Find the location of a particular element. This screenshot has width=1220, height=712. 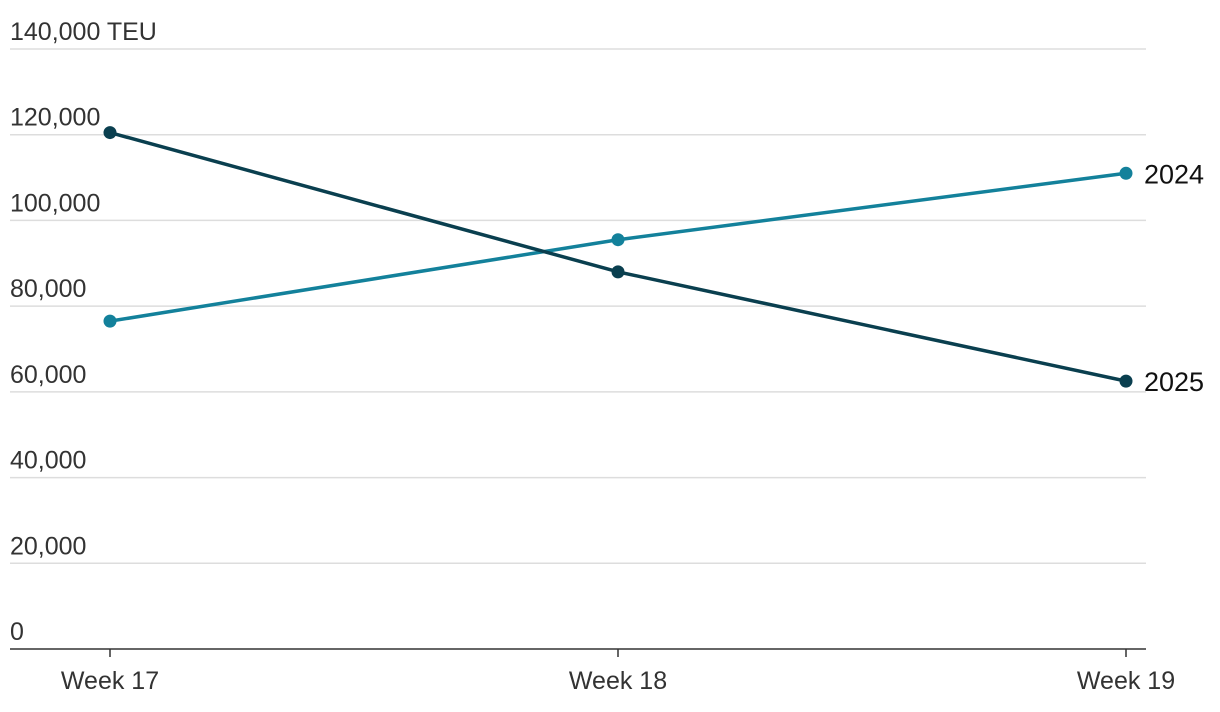

y-tick-label-20000: 20,000 is located at coordinates (48, 546).